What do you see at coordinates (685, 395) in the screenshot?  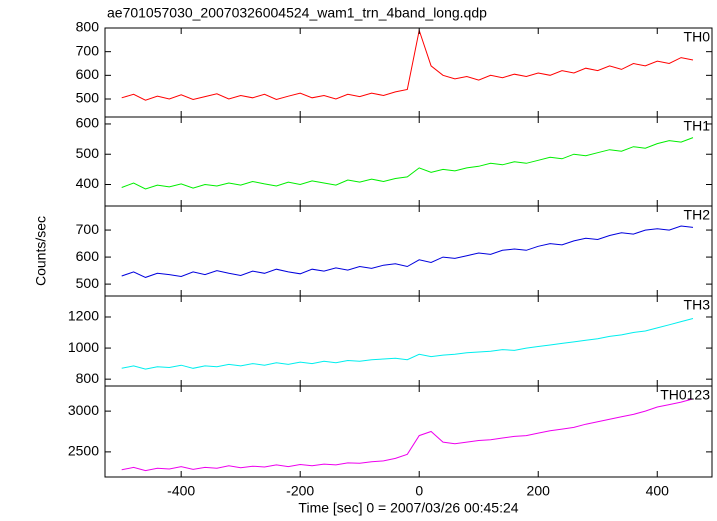 I see `series-label: TH0123` at bounding box center [685, 395].